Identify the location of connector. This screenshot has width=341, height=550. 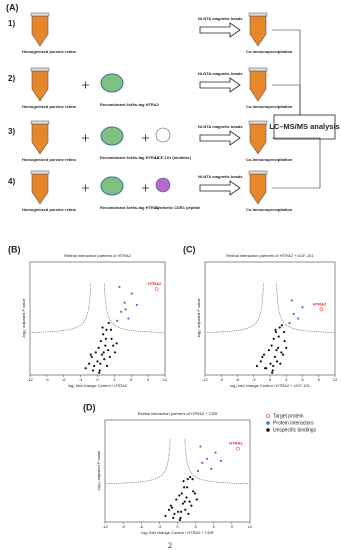
(286, 72).